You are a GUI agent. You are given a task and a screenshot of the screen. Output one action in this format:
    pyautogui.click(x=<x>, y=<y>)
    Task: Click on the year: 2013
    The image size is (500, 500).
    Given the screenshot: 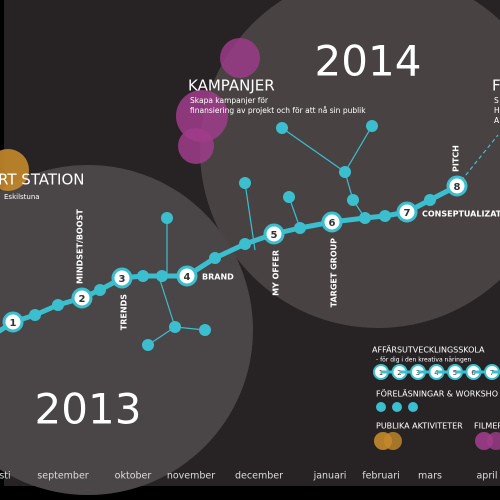 What is the action you would take?
    pyautogui.click(x=88, y=409)
    